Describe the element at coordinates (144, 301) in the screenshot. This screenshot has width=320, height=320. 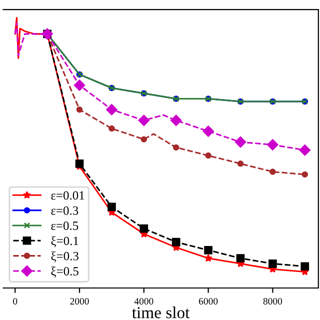
I see `x-tick-label: 4000` at that location.